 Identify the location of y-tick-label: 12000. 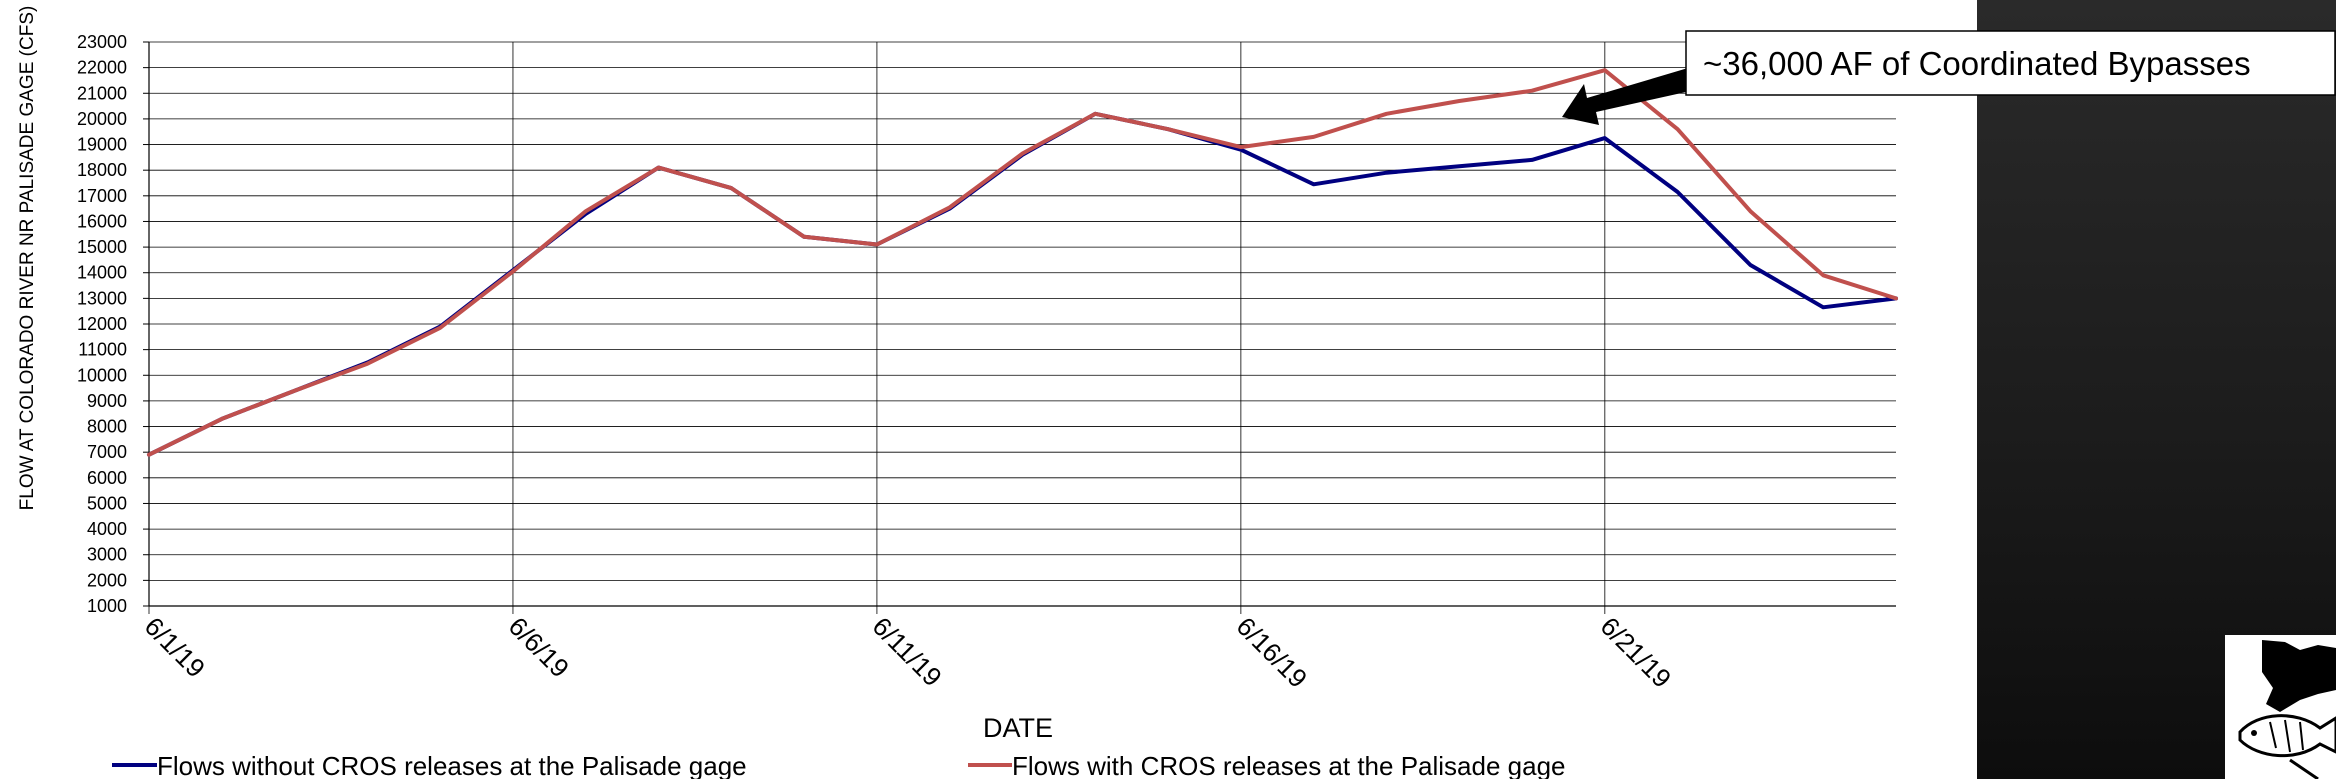
(102, 324).